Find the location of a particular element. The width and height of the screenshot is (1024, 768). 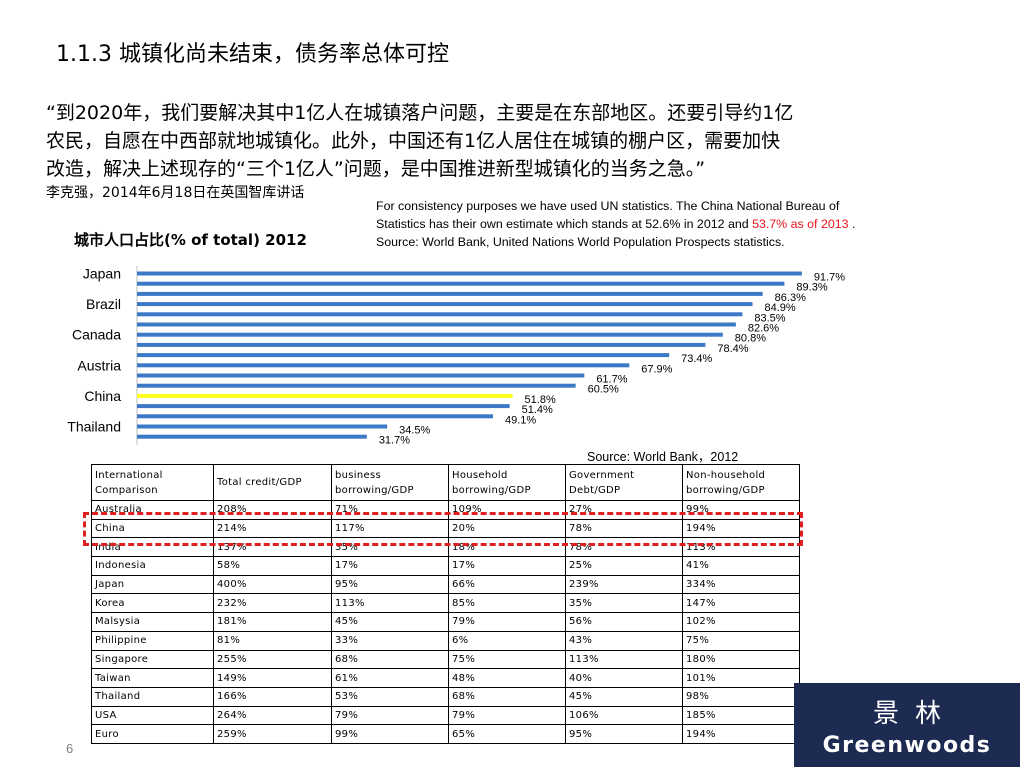

table-header-cell: International Comparison is located at coordinates (152, 482).